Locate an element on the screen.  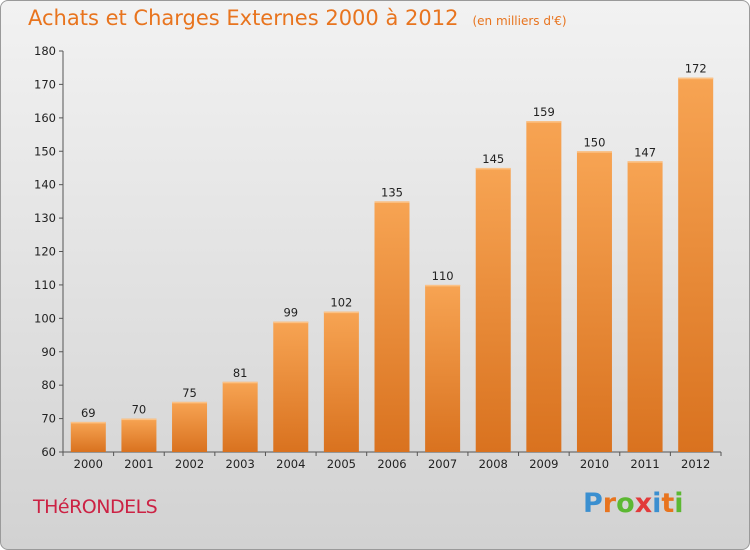
y-tick-label: 160 is located at coordinates (45, 118).